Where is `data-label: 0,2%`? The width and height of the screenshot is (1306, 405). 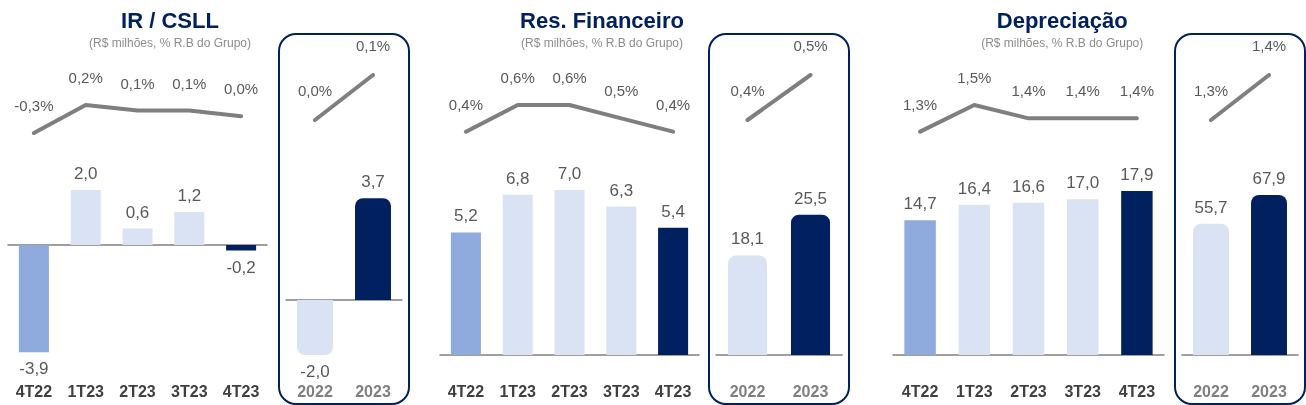 data-label: 0,2% is located at coordinates (85, 77).